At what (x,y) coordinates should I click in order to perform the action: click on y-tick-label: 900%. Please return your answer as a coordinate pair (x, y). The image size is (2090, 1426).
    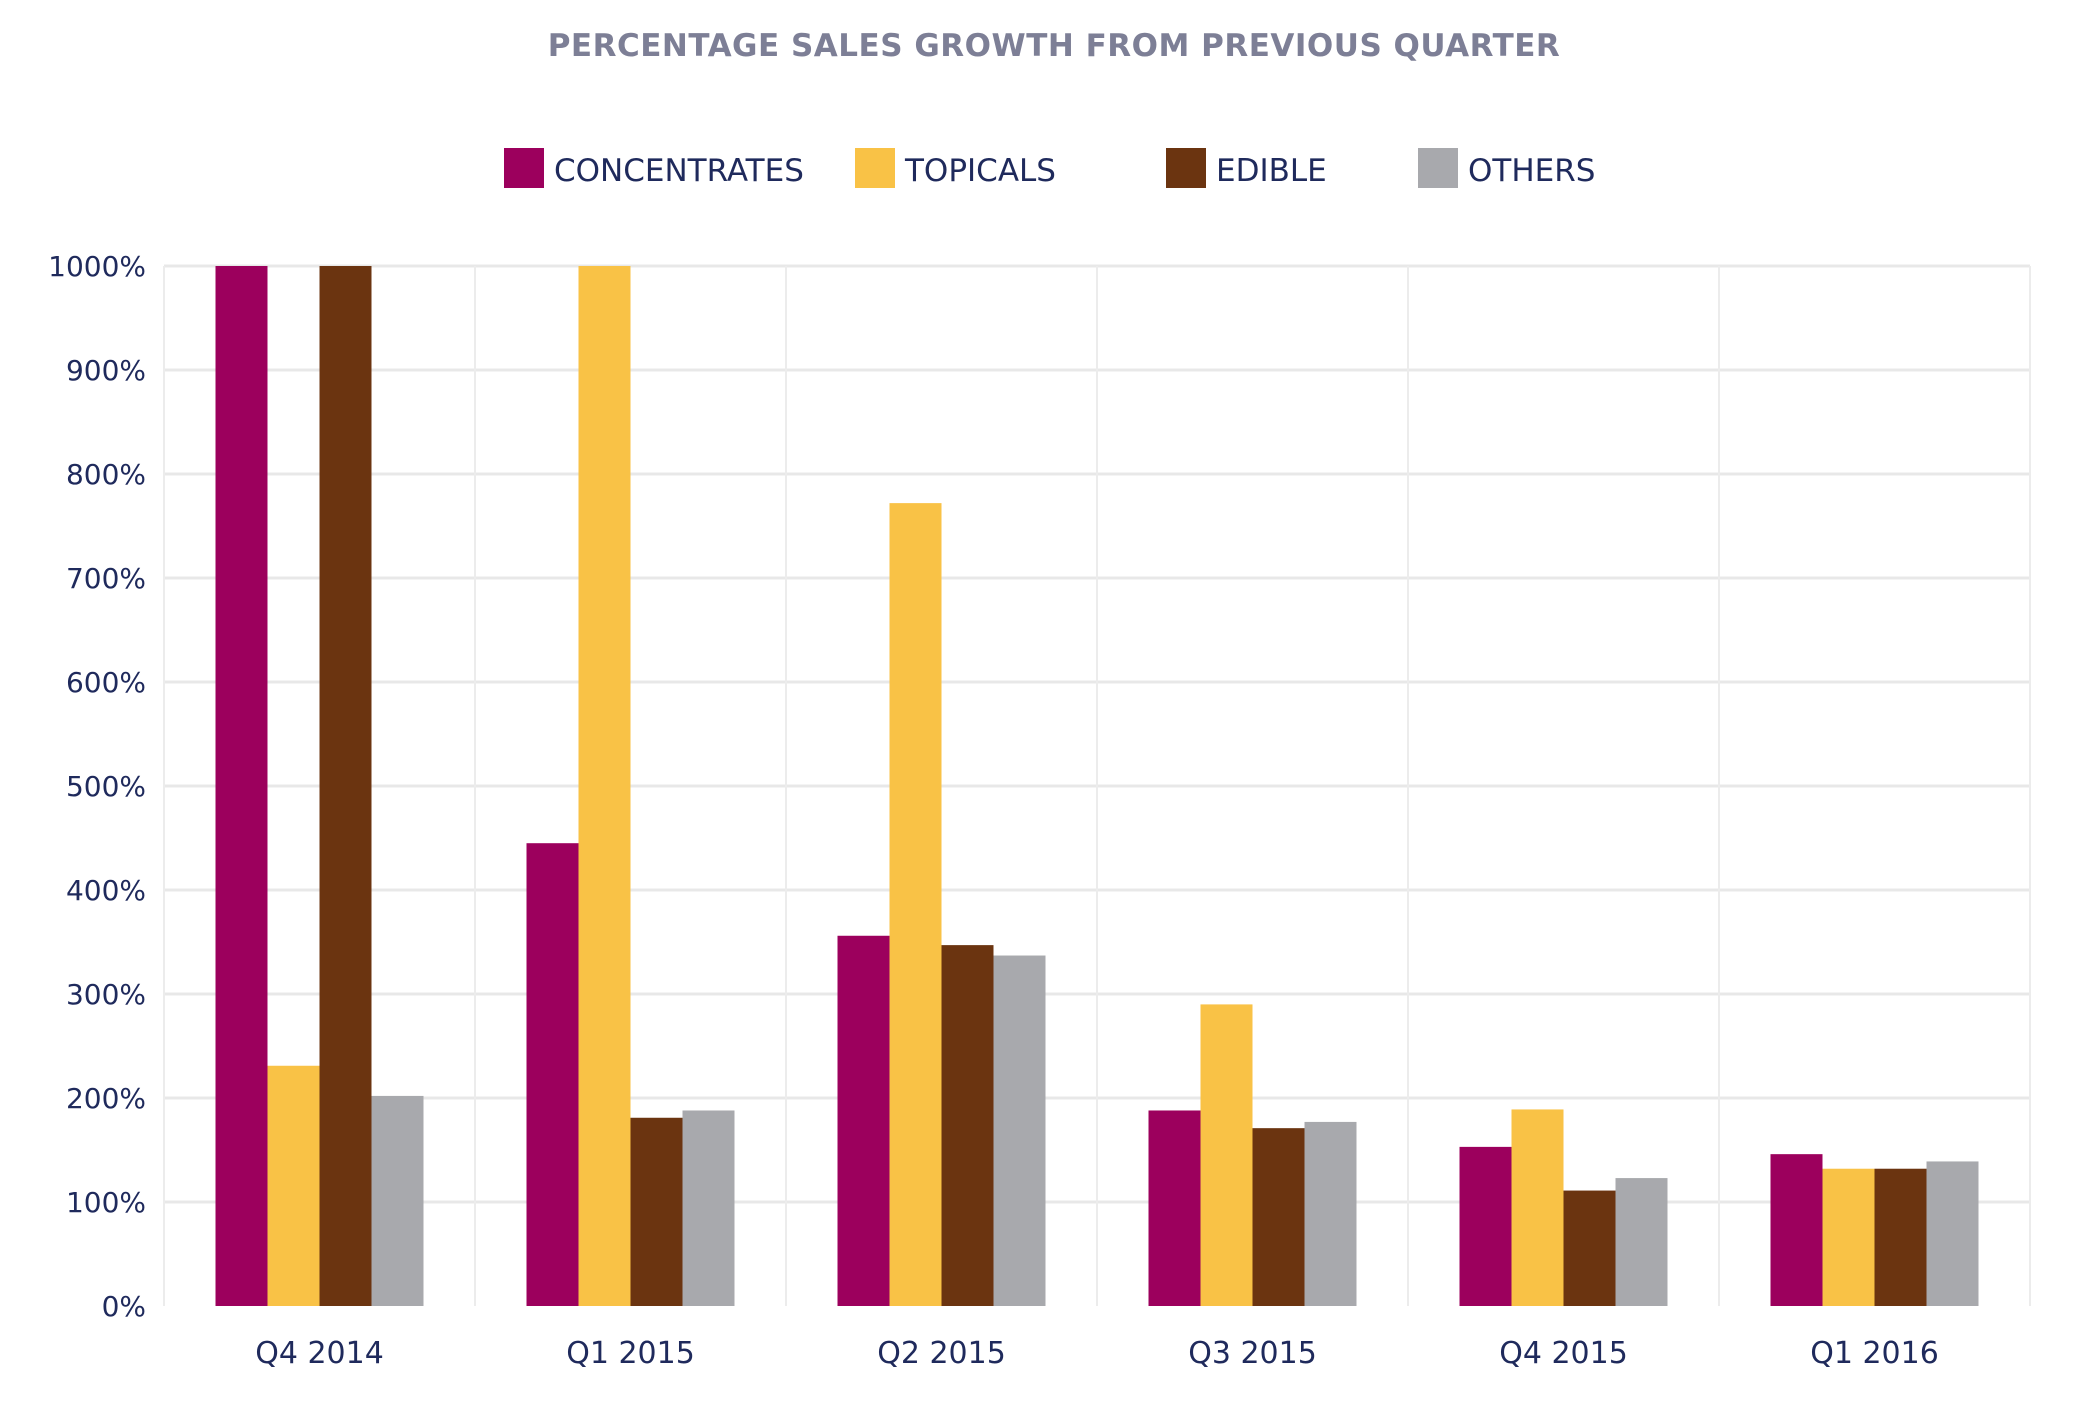
    Looking at the image, I should click on (106, 370).